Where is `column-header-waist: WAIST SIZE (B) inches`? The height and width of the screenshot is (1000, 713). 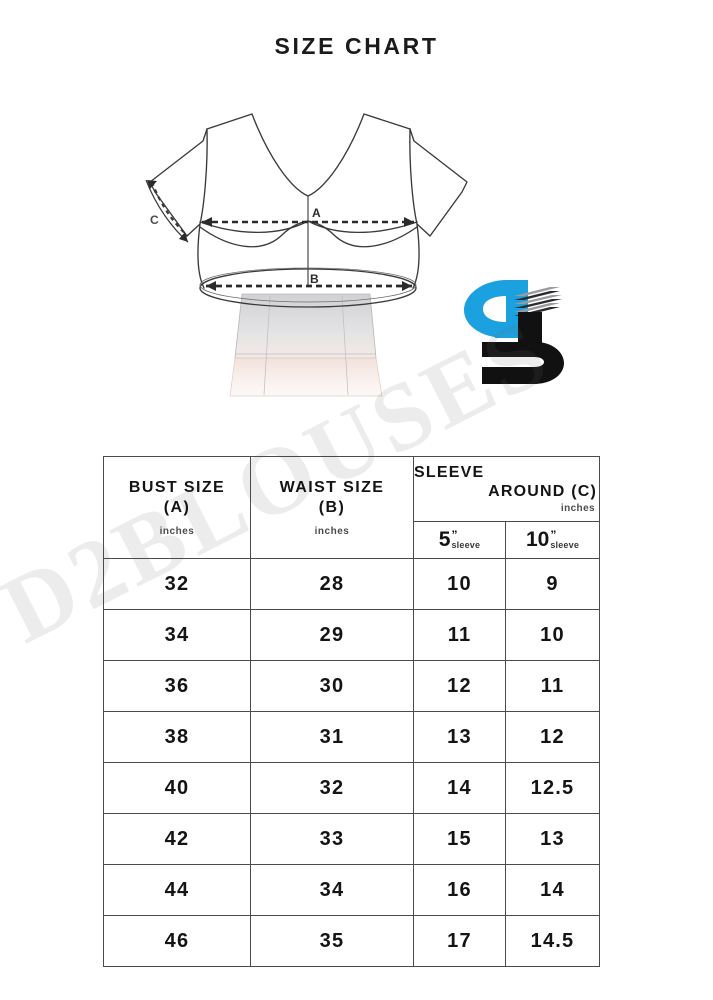
column-header-waist: WAIST SIZE (B) inches is located at coordinates (332, 507).